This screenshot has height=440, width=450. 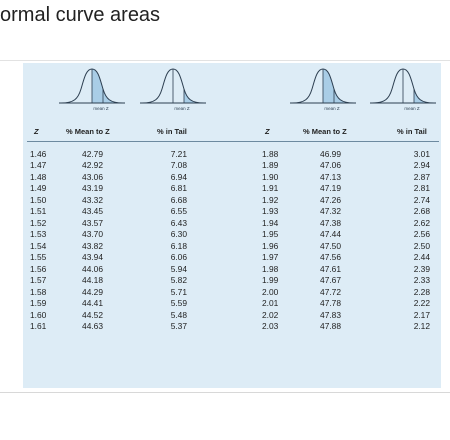 What do you see at coordinates (421, 257) in the screenshot?
I see `table-cell: 2.44` at bounding box center [421, 257].